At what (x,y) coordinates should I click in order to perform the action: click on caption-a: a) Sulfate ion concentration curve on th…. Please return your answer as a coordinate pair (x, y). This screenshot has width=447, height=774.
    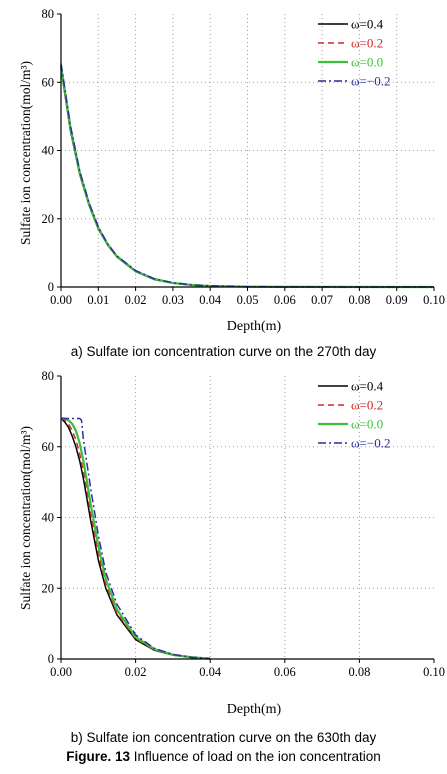
    Looking at the image, I should click on (223, 351).